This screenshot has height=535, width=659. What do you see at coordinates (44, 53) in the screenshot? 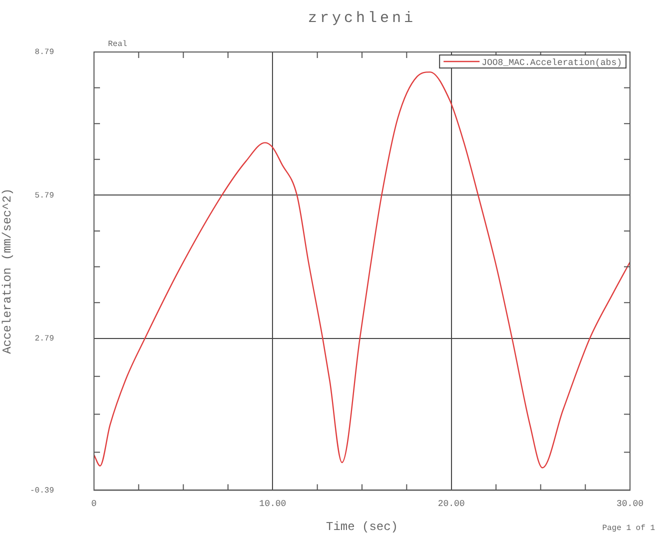
I see `y-tick-label: 8.79` at bounding box center [44, 53].